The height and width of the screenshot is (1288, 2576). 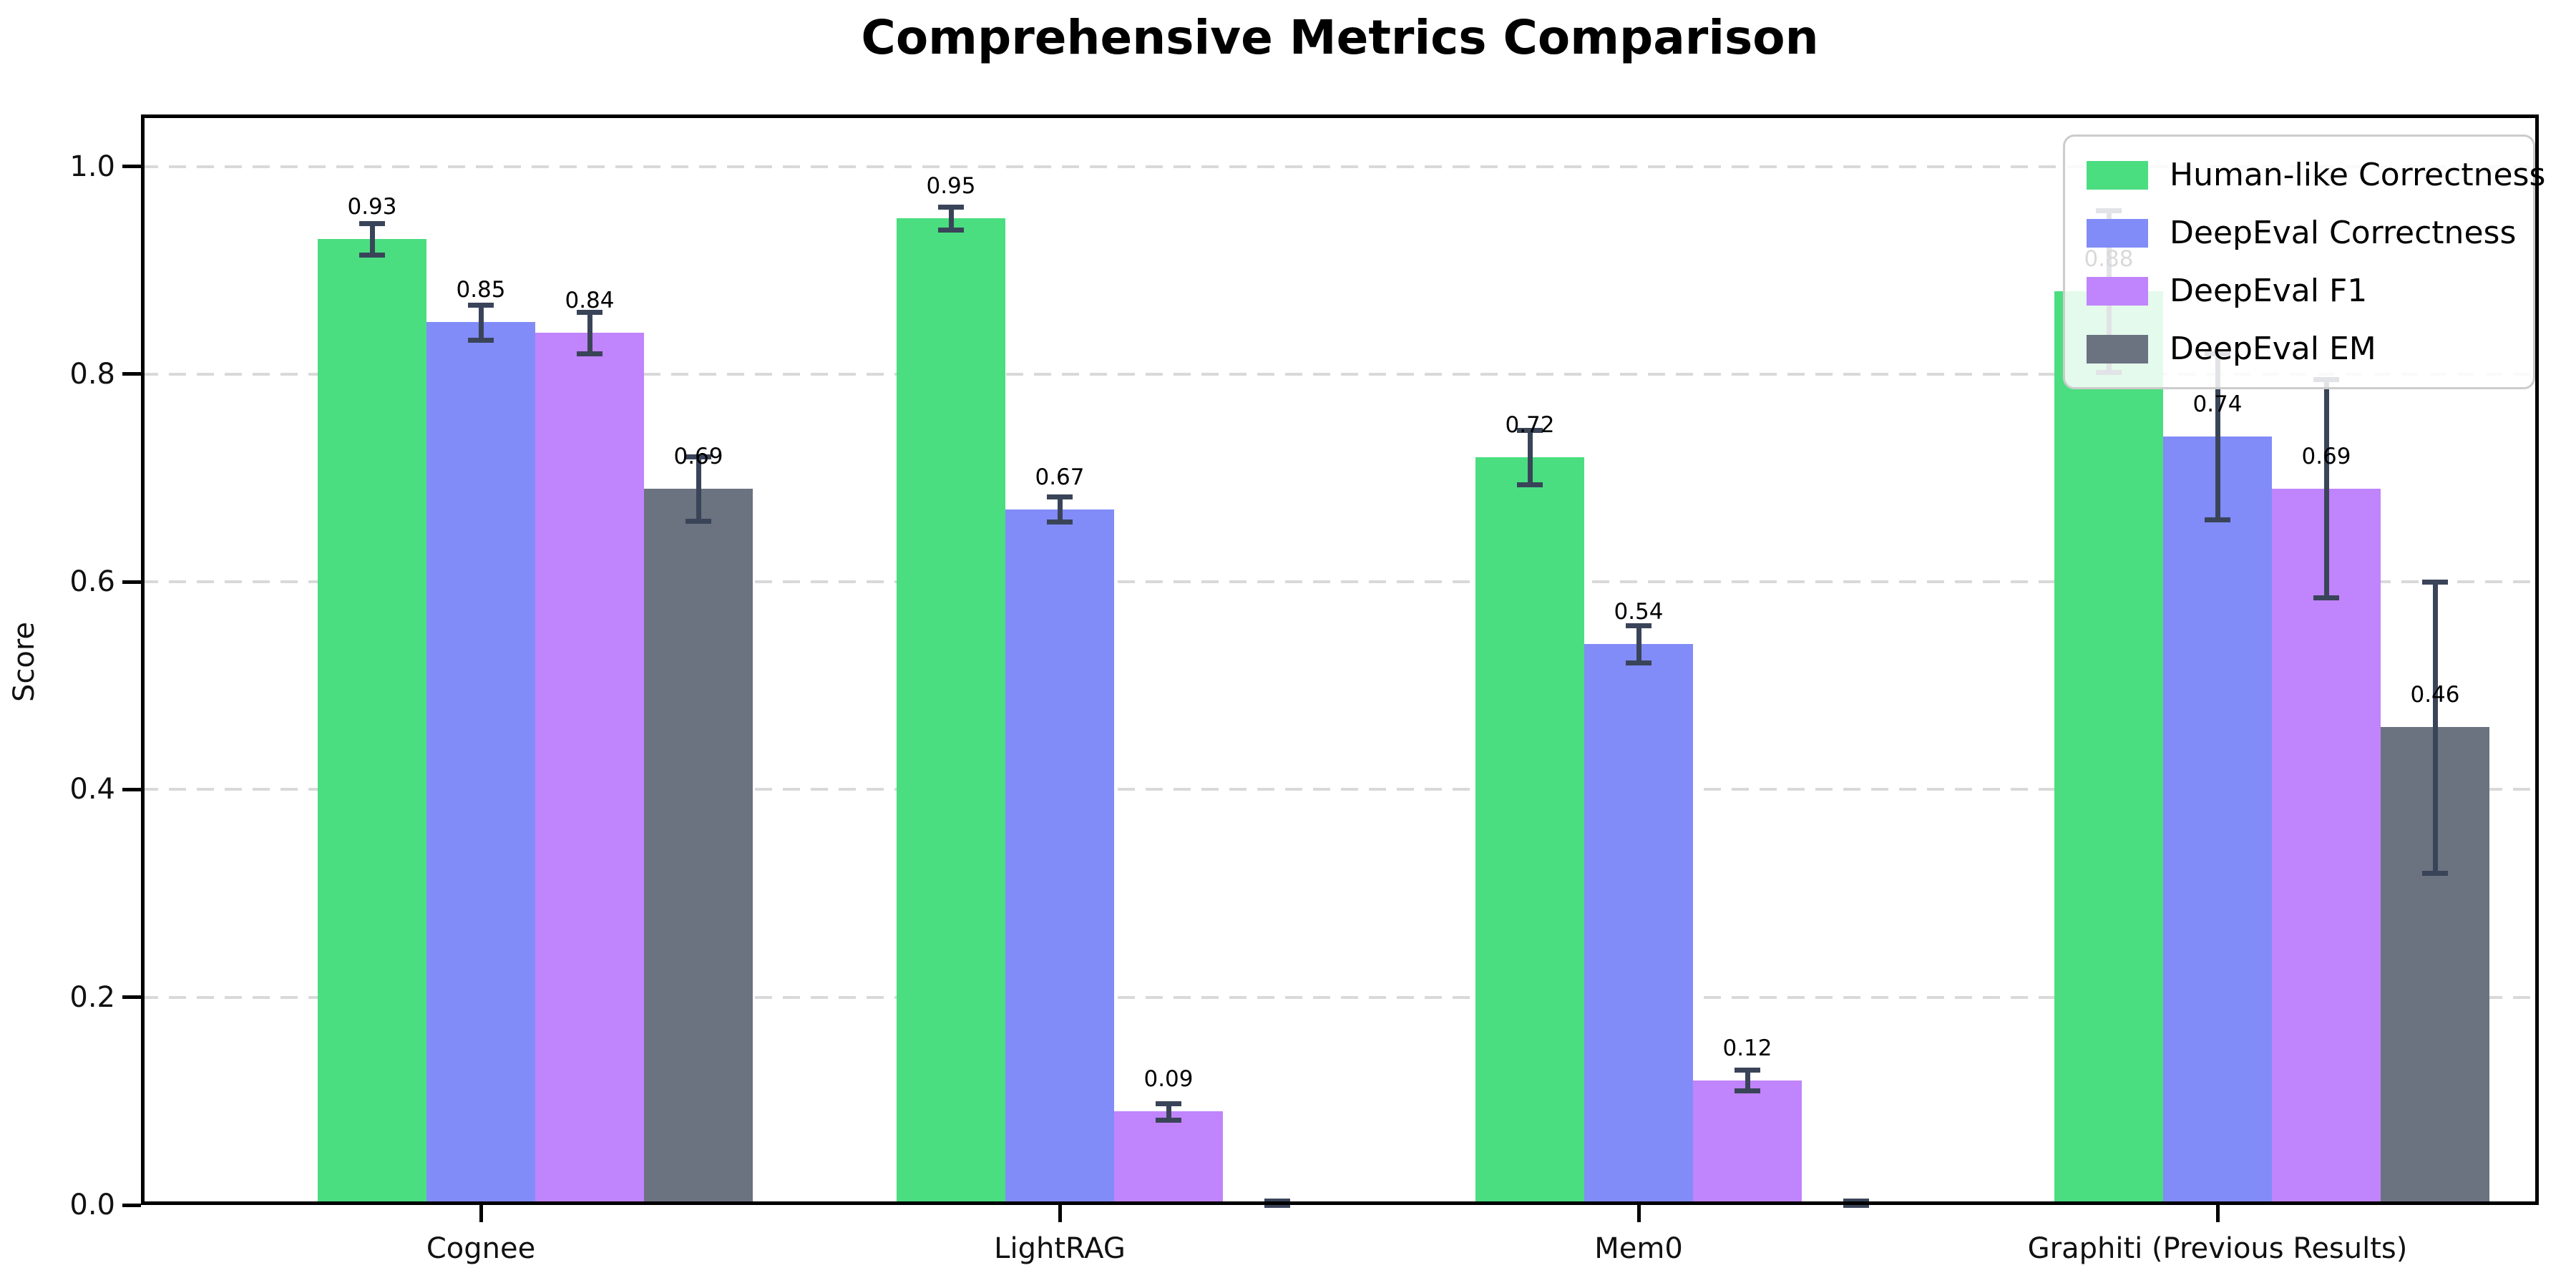 I want to click on legend-item: DeepEval F1, so click(x=2299, y=291).